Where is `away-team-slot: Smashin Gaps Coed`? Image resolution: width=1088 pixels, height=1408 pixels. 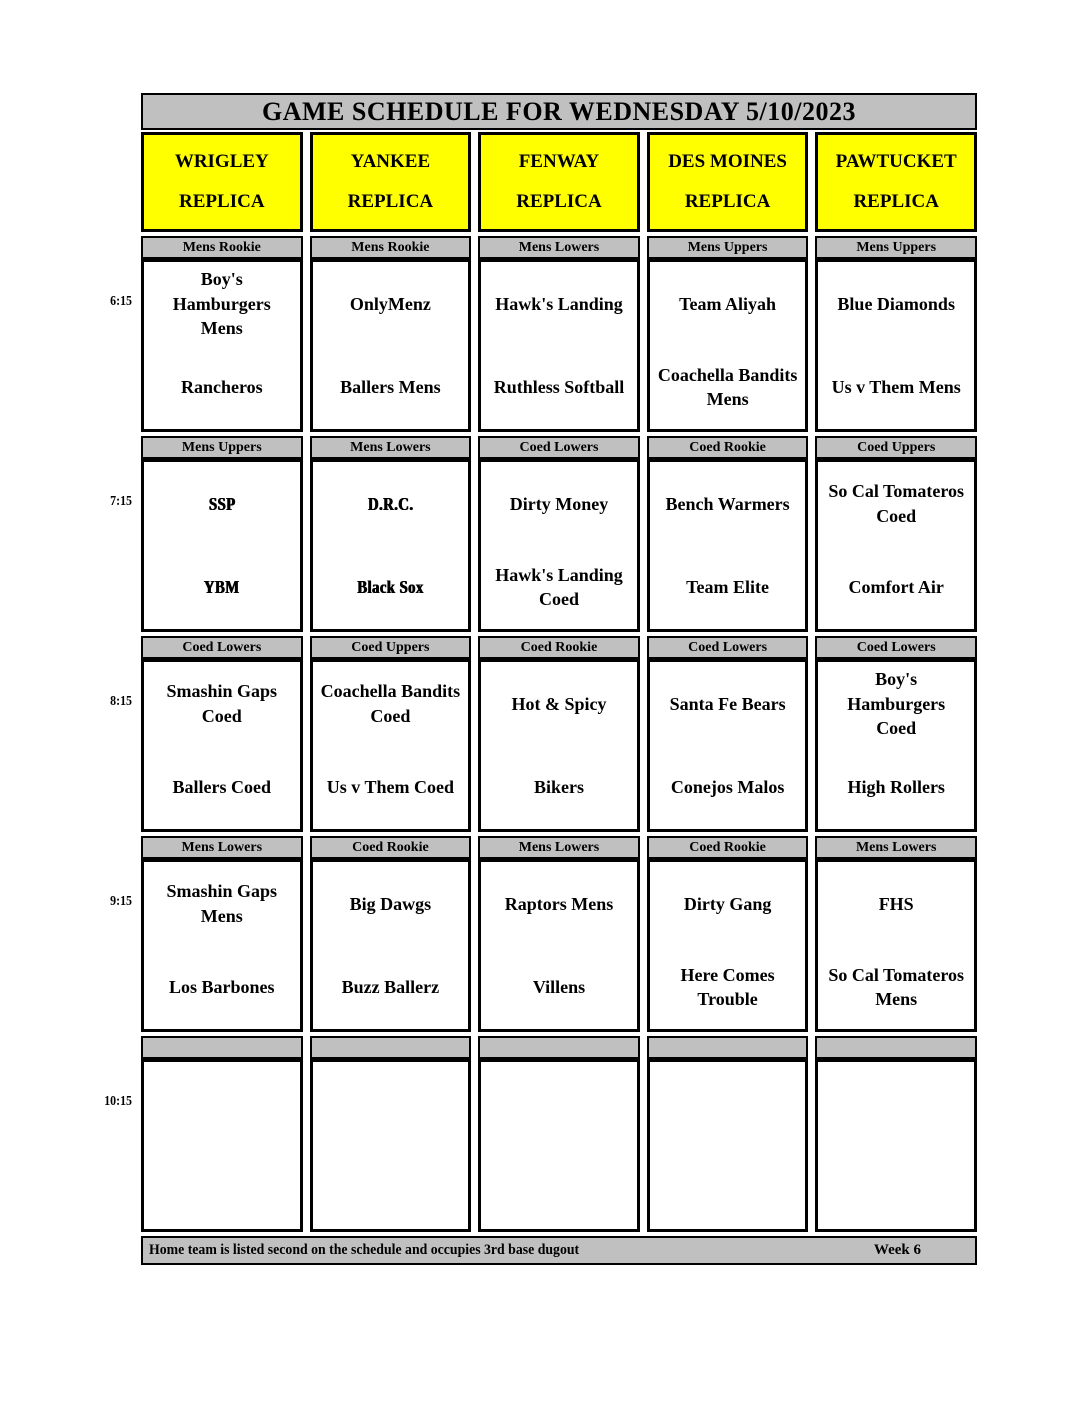
away-team-slot: Smashin Gaps Coed is located at coordinates (222, 704).